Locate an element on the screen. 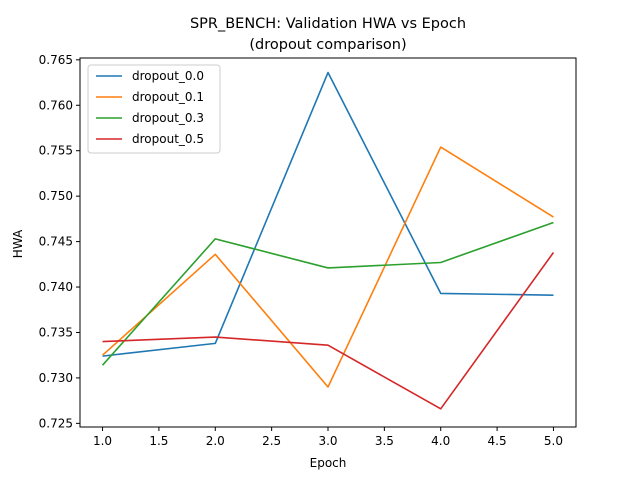  y-tick-label: 0.725 is located at coordinates (56, 423).